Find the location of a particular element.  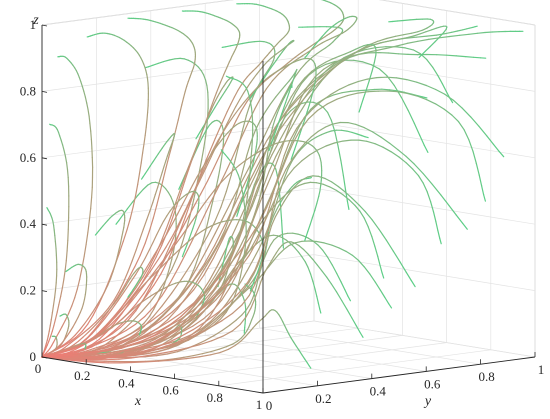

x-axis-line is located at coordinates (152, 375).